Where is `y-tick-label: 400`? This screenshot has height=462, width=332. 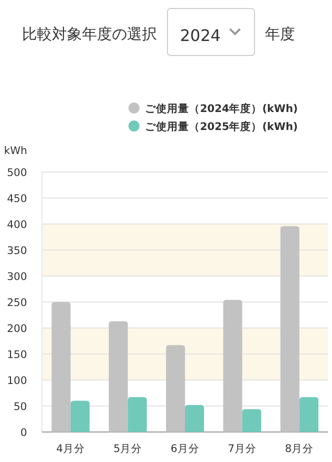
y-tick-label: 400 is located at coordinates (16, 225).